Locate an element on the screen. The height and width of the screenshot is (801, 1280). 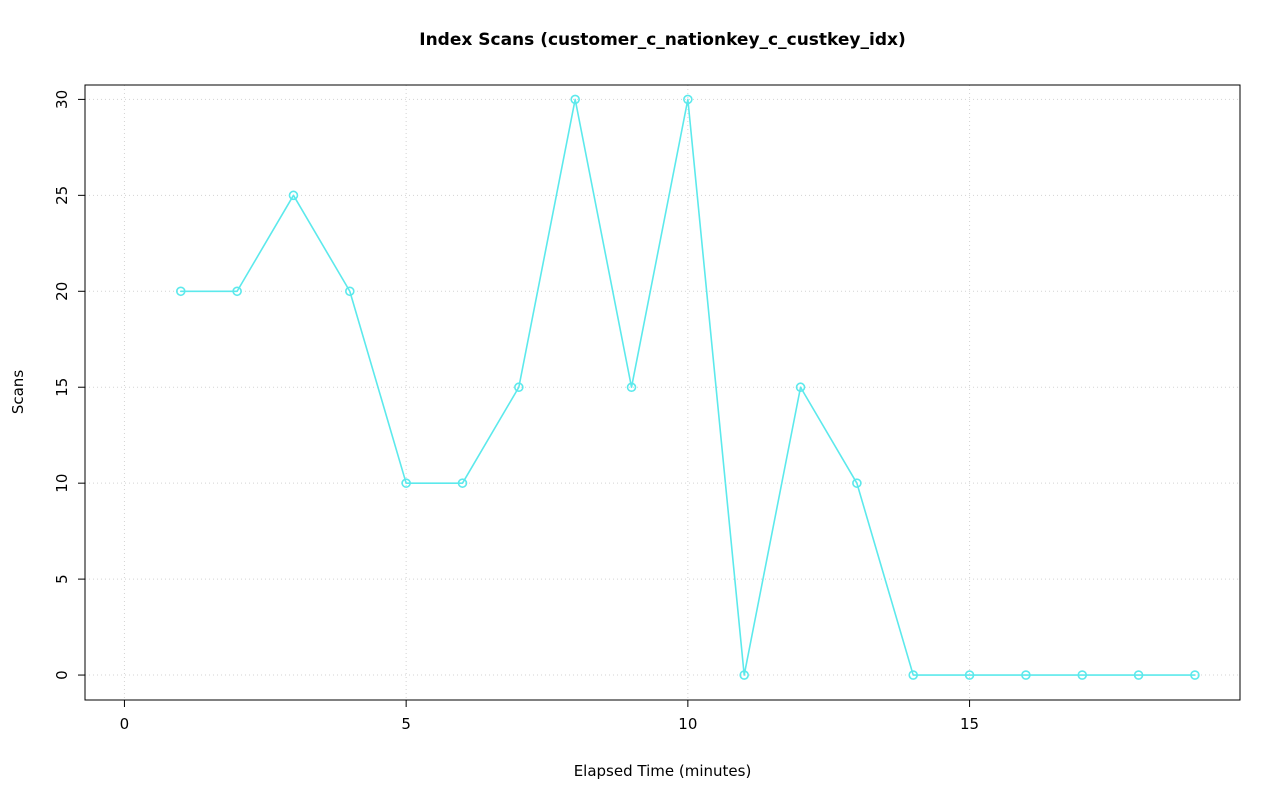
y-tick-label: 15 is located at coordinates (62, 387).